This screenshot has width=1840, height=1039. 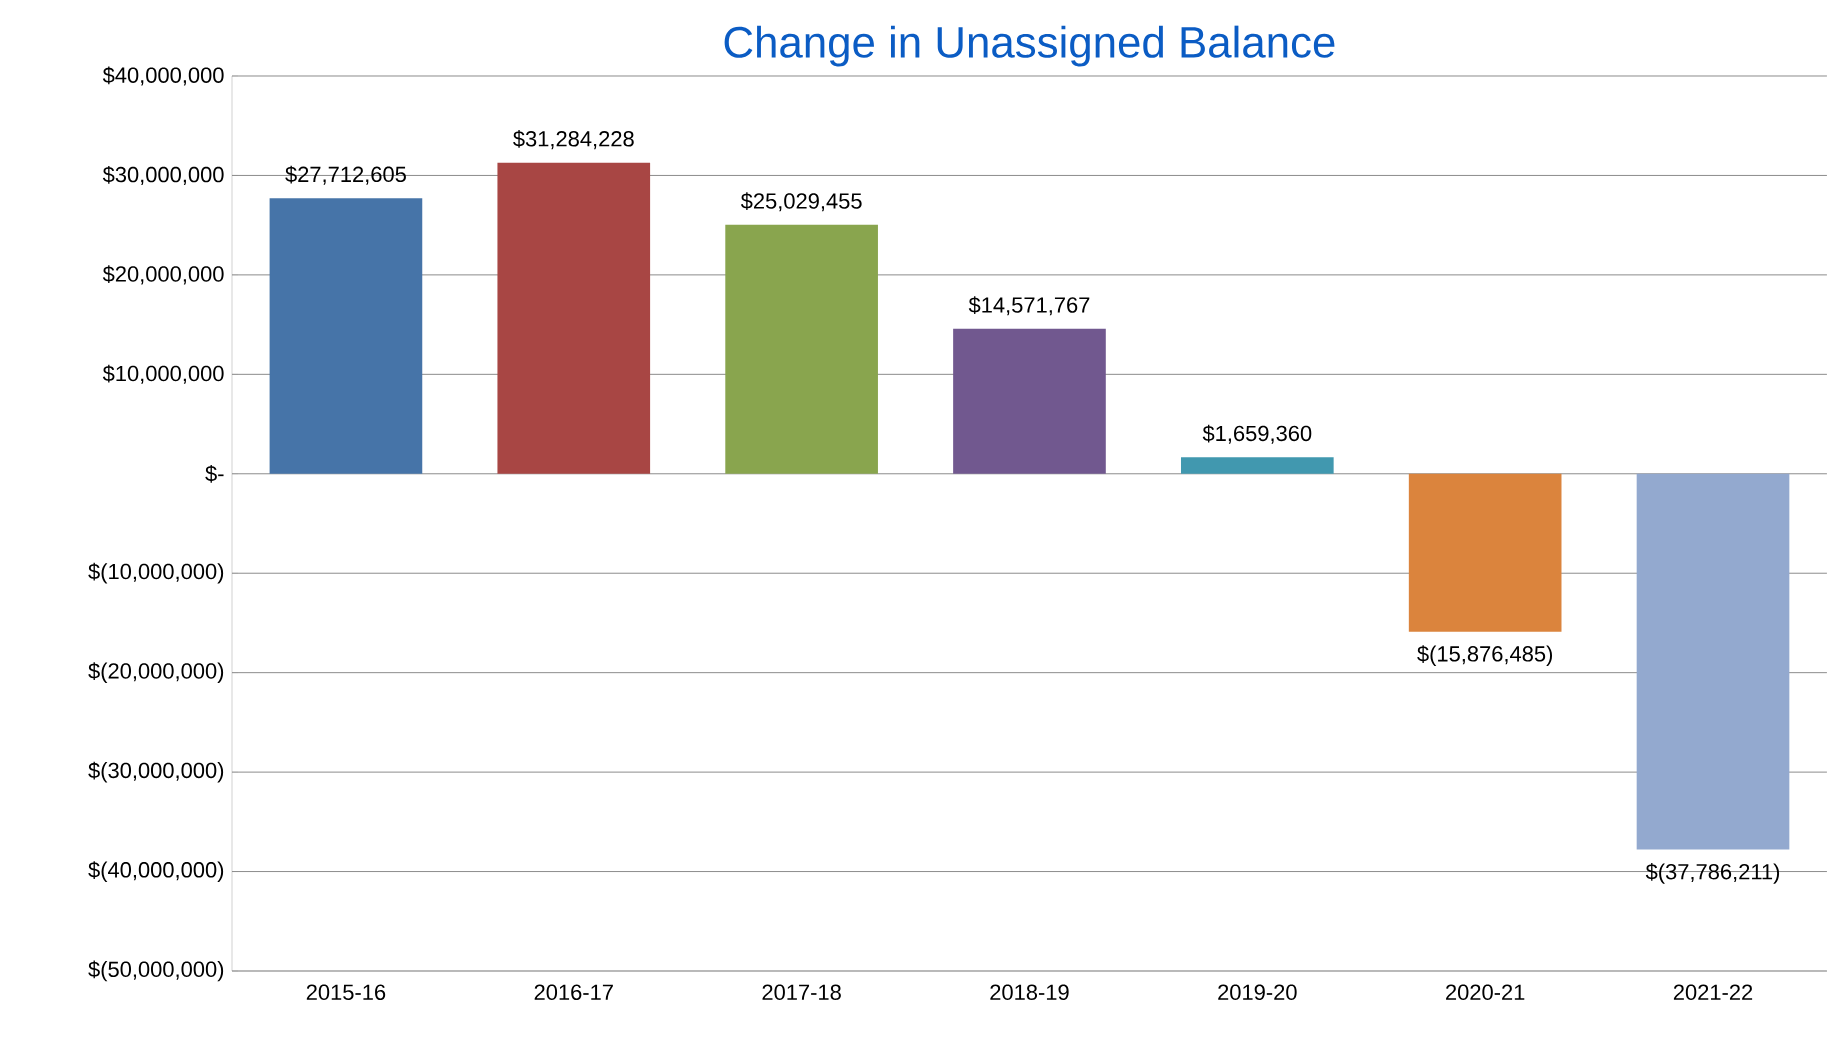 What do you see at coordinates (1485, 655) in the screenshot?
I see `data-label: $(15,876,485)` at bounding box center [1485, 655].